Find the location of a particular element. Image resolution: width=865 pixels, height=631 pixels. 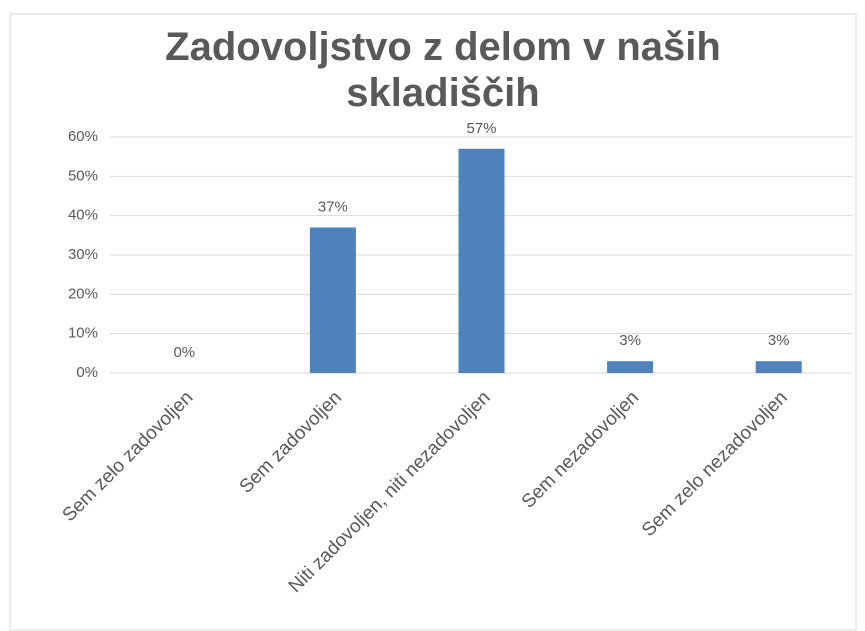

data-label: 57% is located at coordinates (481, 128).